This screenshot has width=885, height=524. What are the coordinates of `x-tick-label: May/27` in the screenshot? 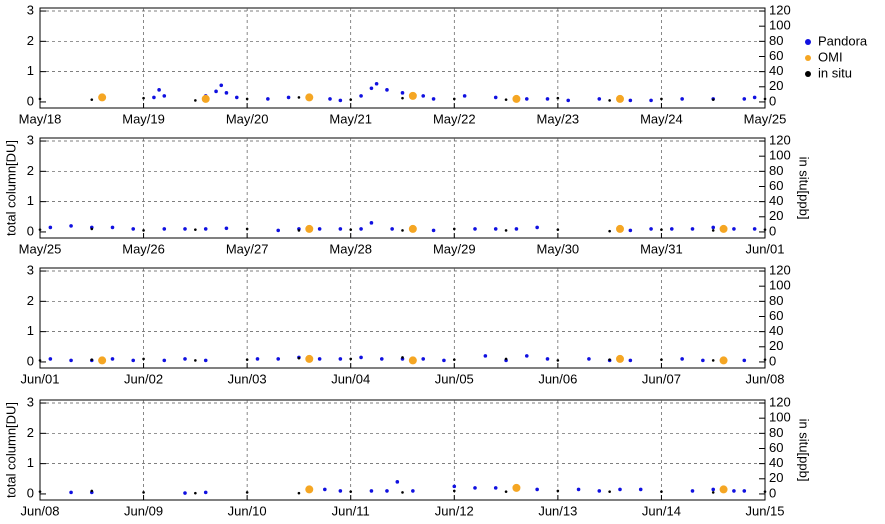 It's located at (247, 248).